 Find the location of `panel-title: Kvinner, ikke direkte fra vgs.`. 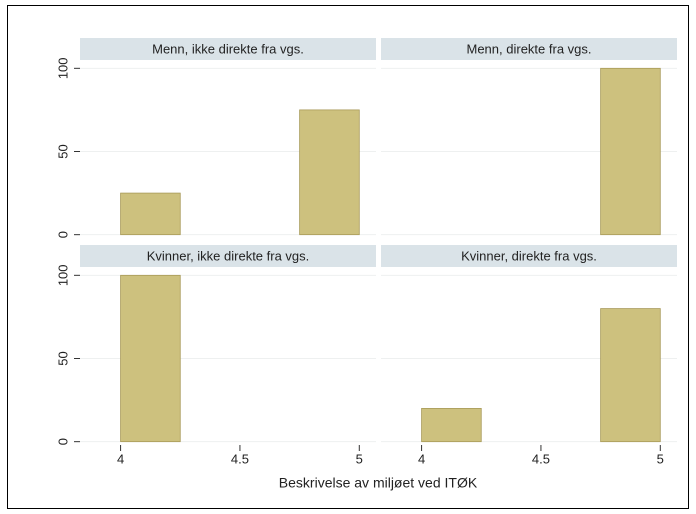

panel-title: Kvinner, ikke direkte fra vgs. is located at coordinates (228, 255).